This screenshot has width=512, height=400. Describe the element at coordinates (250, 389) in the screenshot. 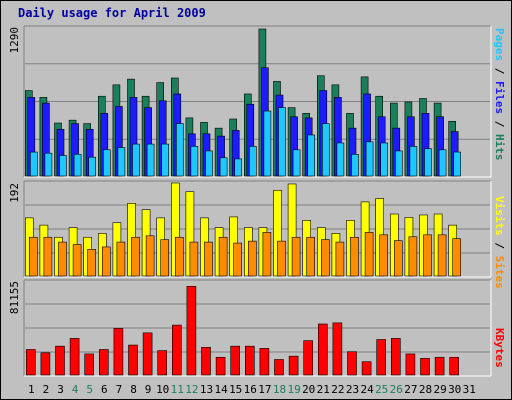

I see `x-tick-label: 16` at that location.